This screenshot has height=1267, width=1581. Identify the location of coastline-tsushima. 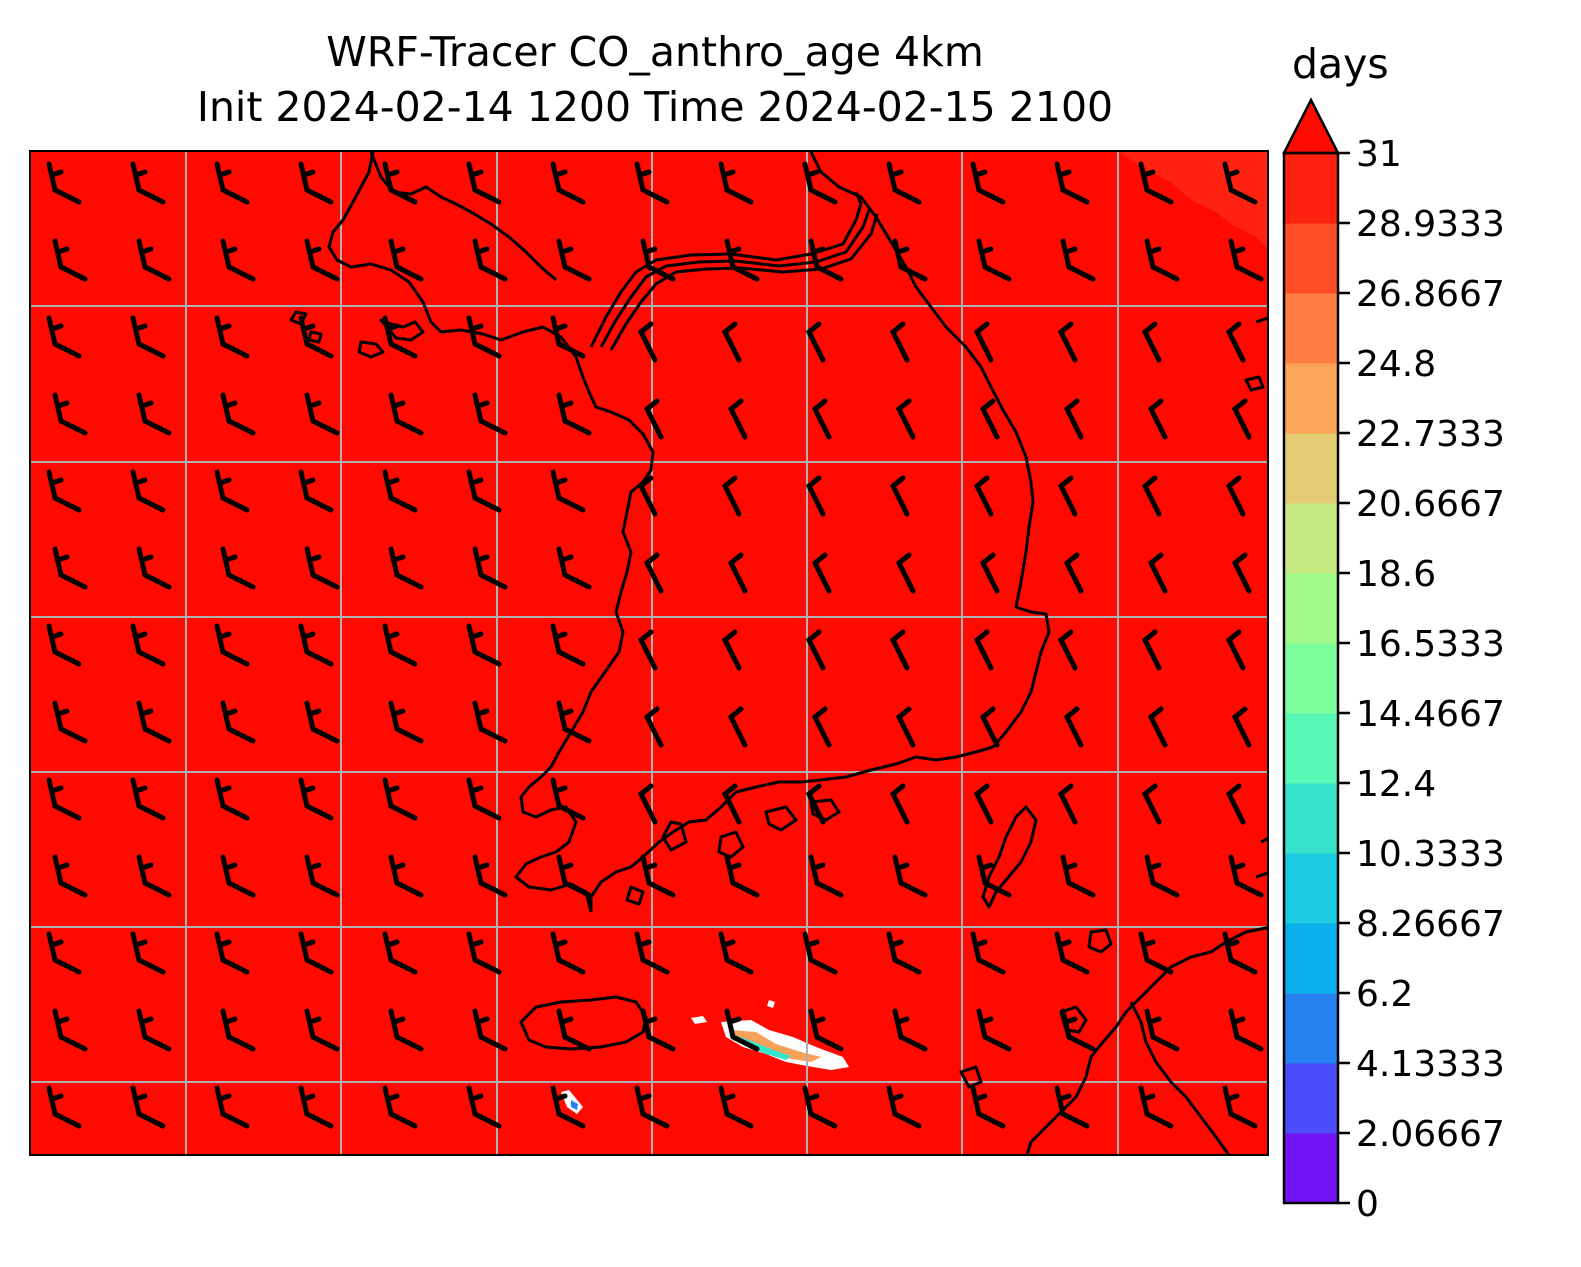
(1009, 857).